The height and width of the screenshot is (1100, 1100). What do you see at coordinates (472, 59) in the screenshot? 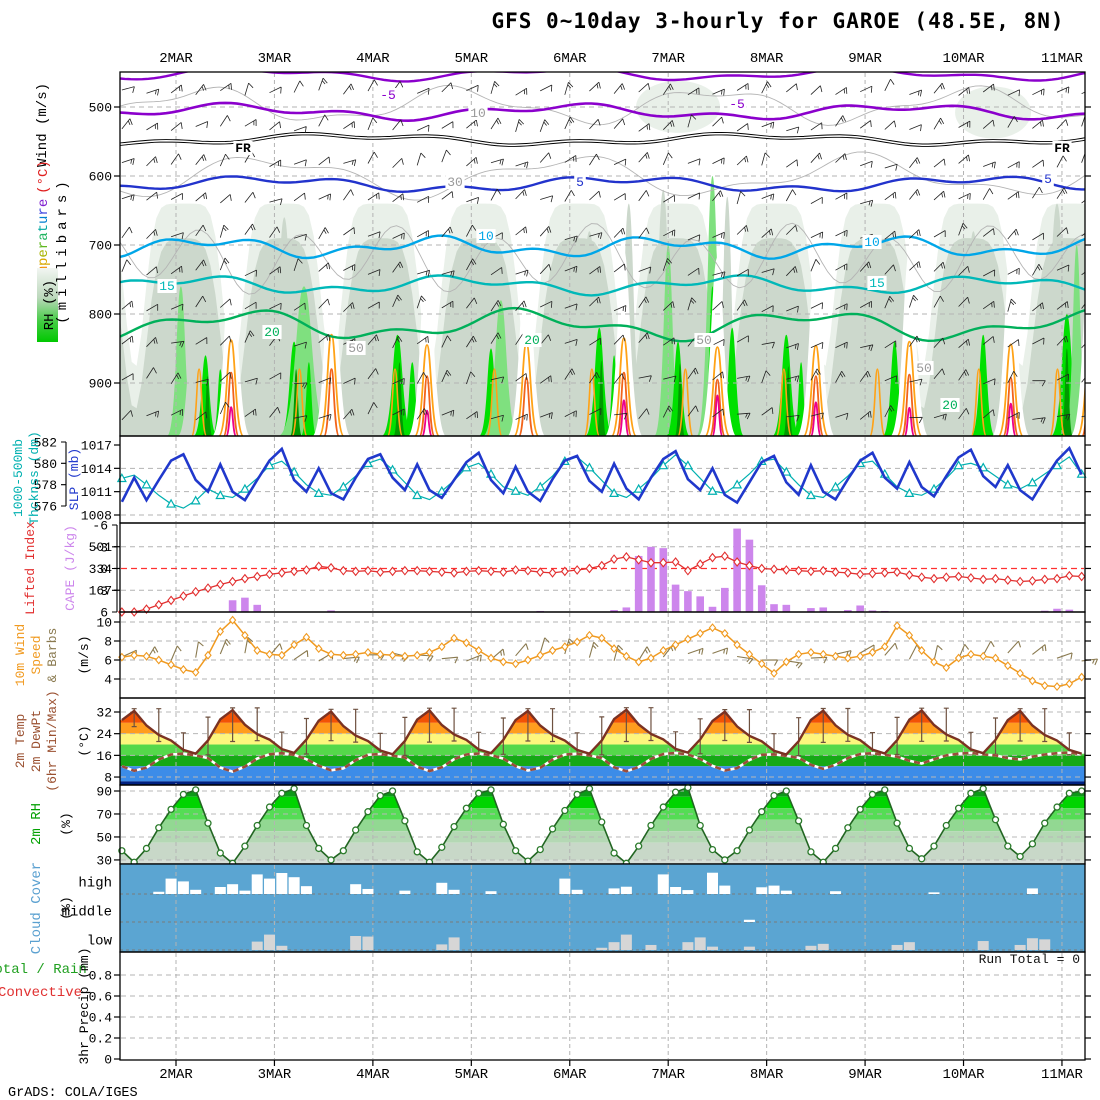
I see `tick-label: 5MAR` at bounding box center [472, 59].